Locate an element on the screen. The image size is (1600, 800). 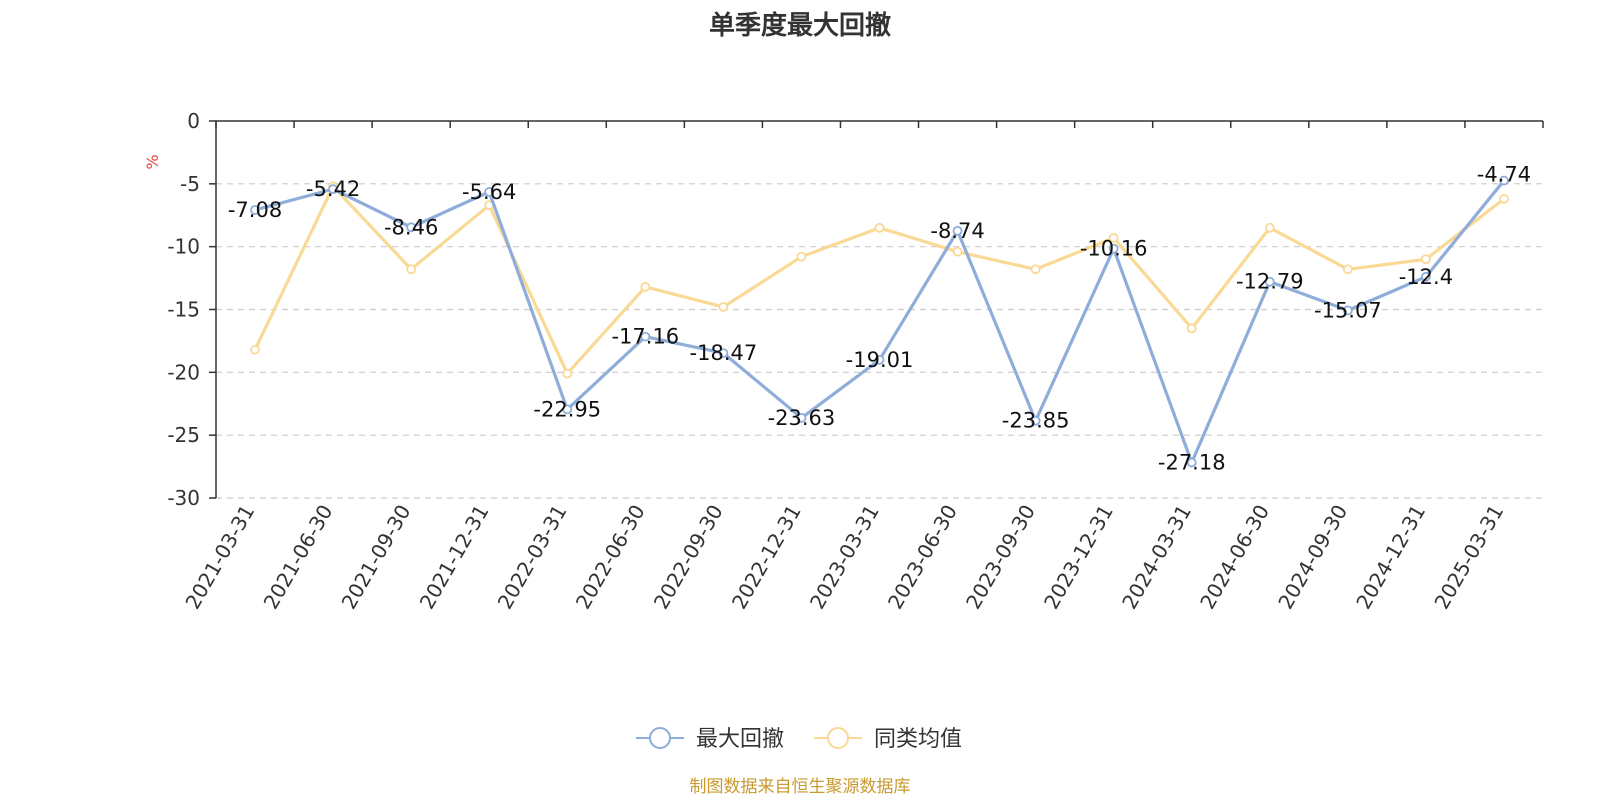
x-tick-label: 2022-12-31 is located at coordinates (766, 557).